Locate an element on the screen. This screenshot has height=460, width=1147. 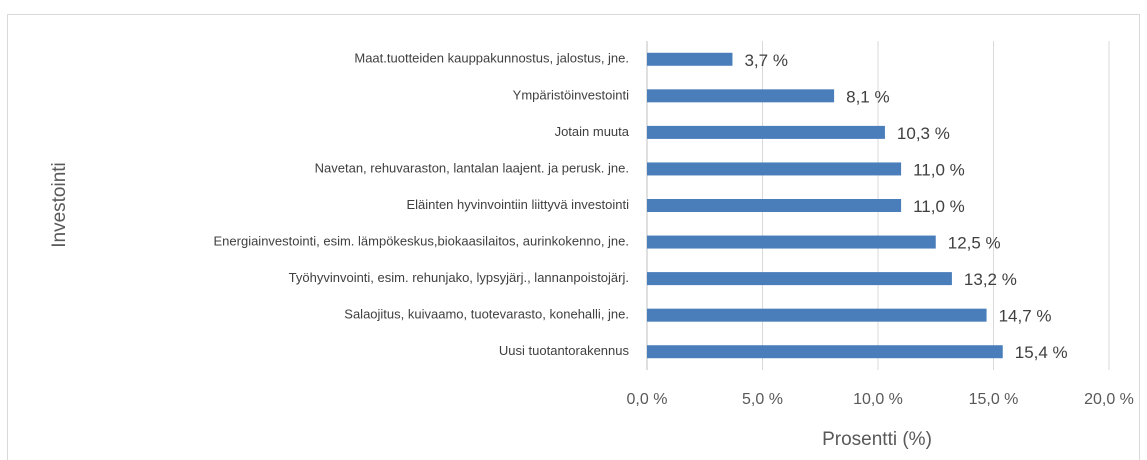
y-tick-label: Uusi tuotantorakennus is located at coordinates (564, 350).